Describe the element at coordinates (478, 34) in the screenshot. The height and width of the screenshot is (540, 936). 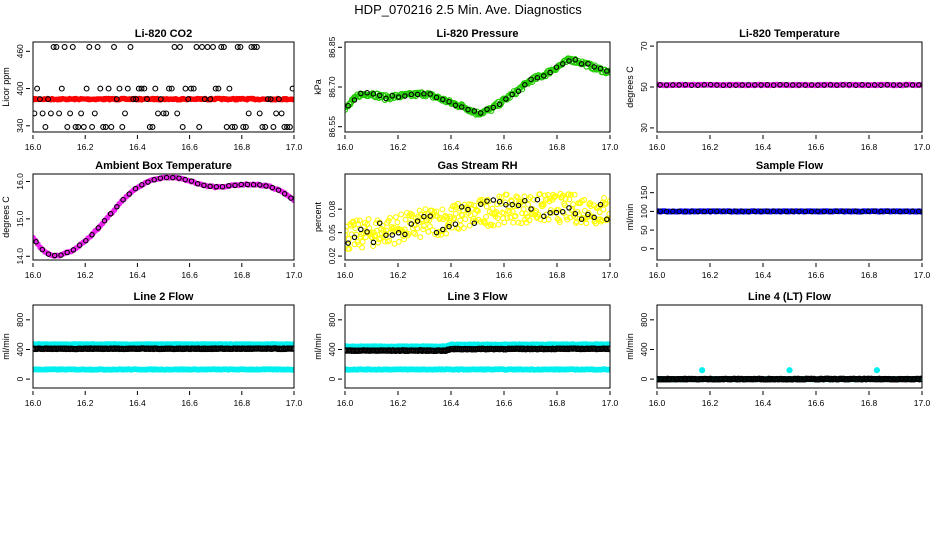
I see `panel-title: Li-820 Pressure` at that location.